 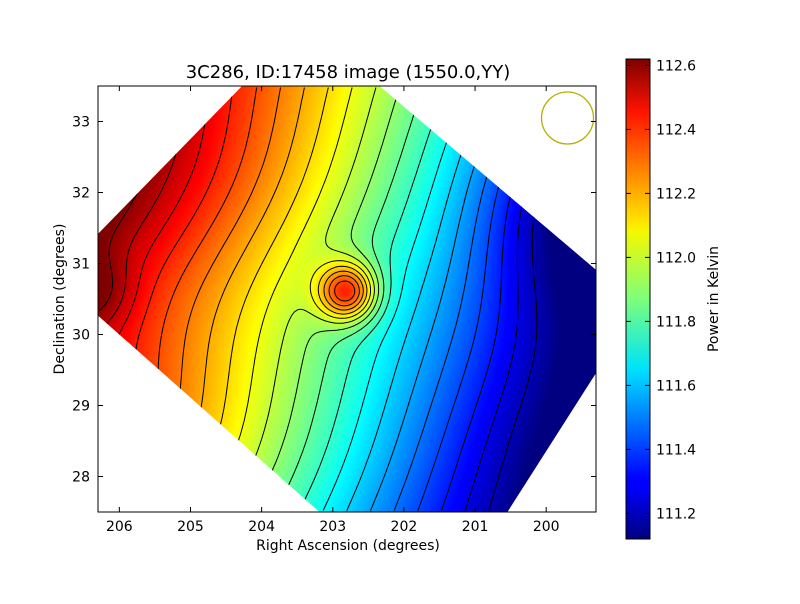 What do you see at coordinates (676, 194) in the screenshot?
I see `colorbar-tick-label: 112.2` at bounding box center [676, 194].